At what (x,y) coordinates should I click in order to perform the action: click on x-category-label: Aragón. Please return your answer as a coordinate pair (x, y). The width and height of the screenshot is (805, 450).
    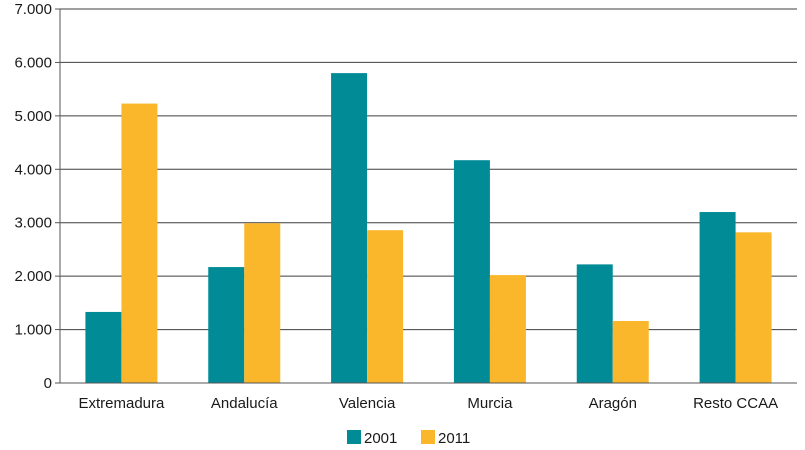
    Looking at the image, I should click on (613, 403).